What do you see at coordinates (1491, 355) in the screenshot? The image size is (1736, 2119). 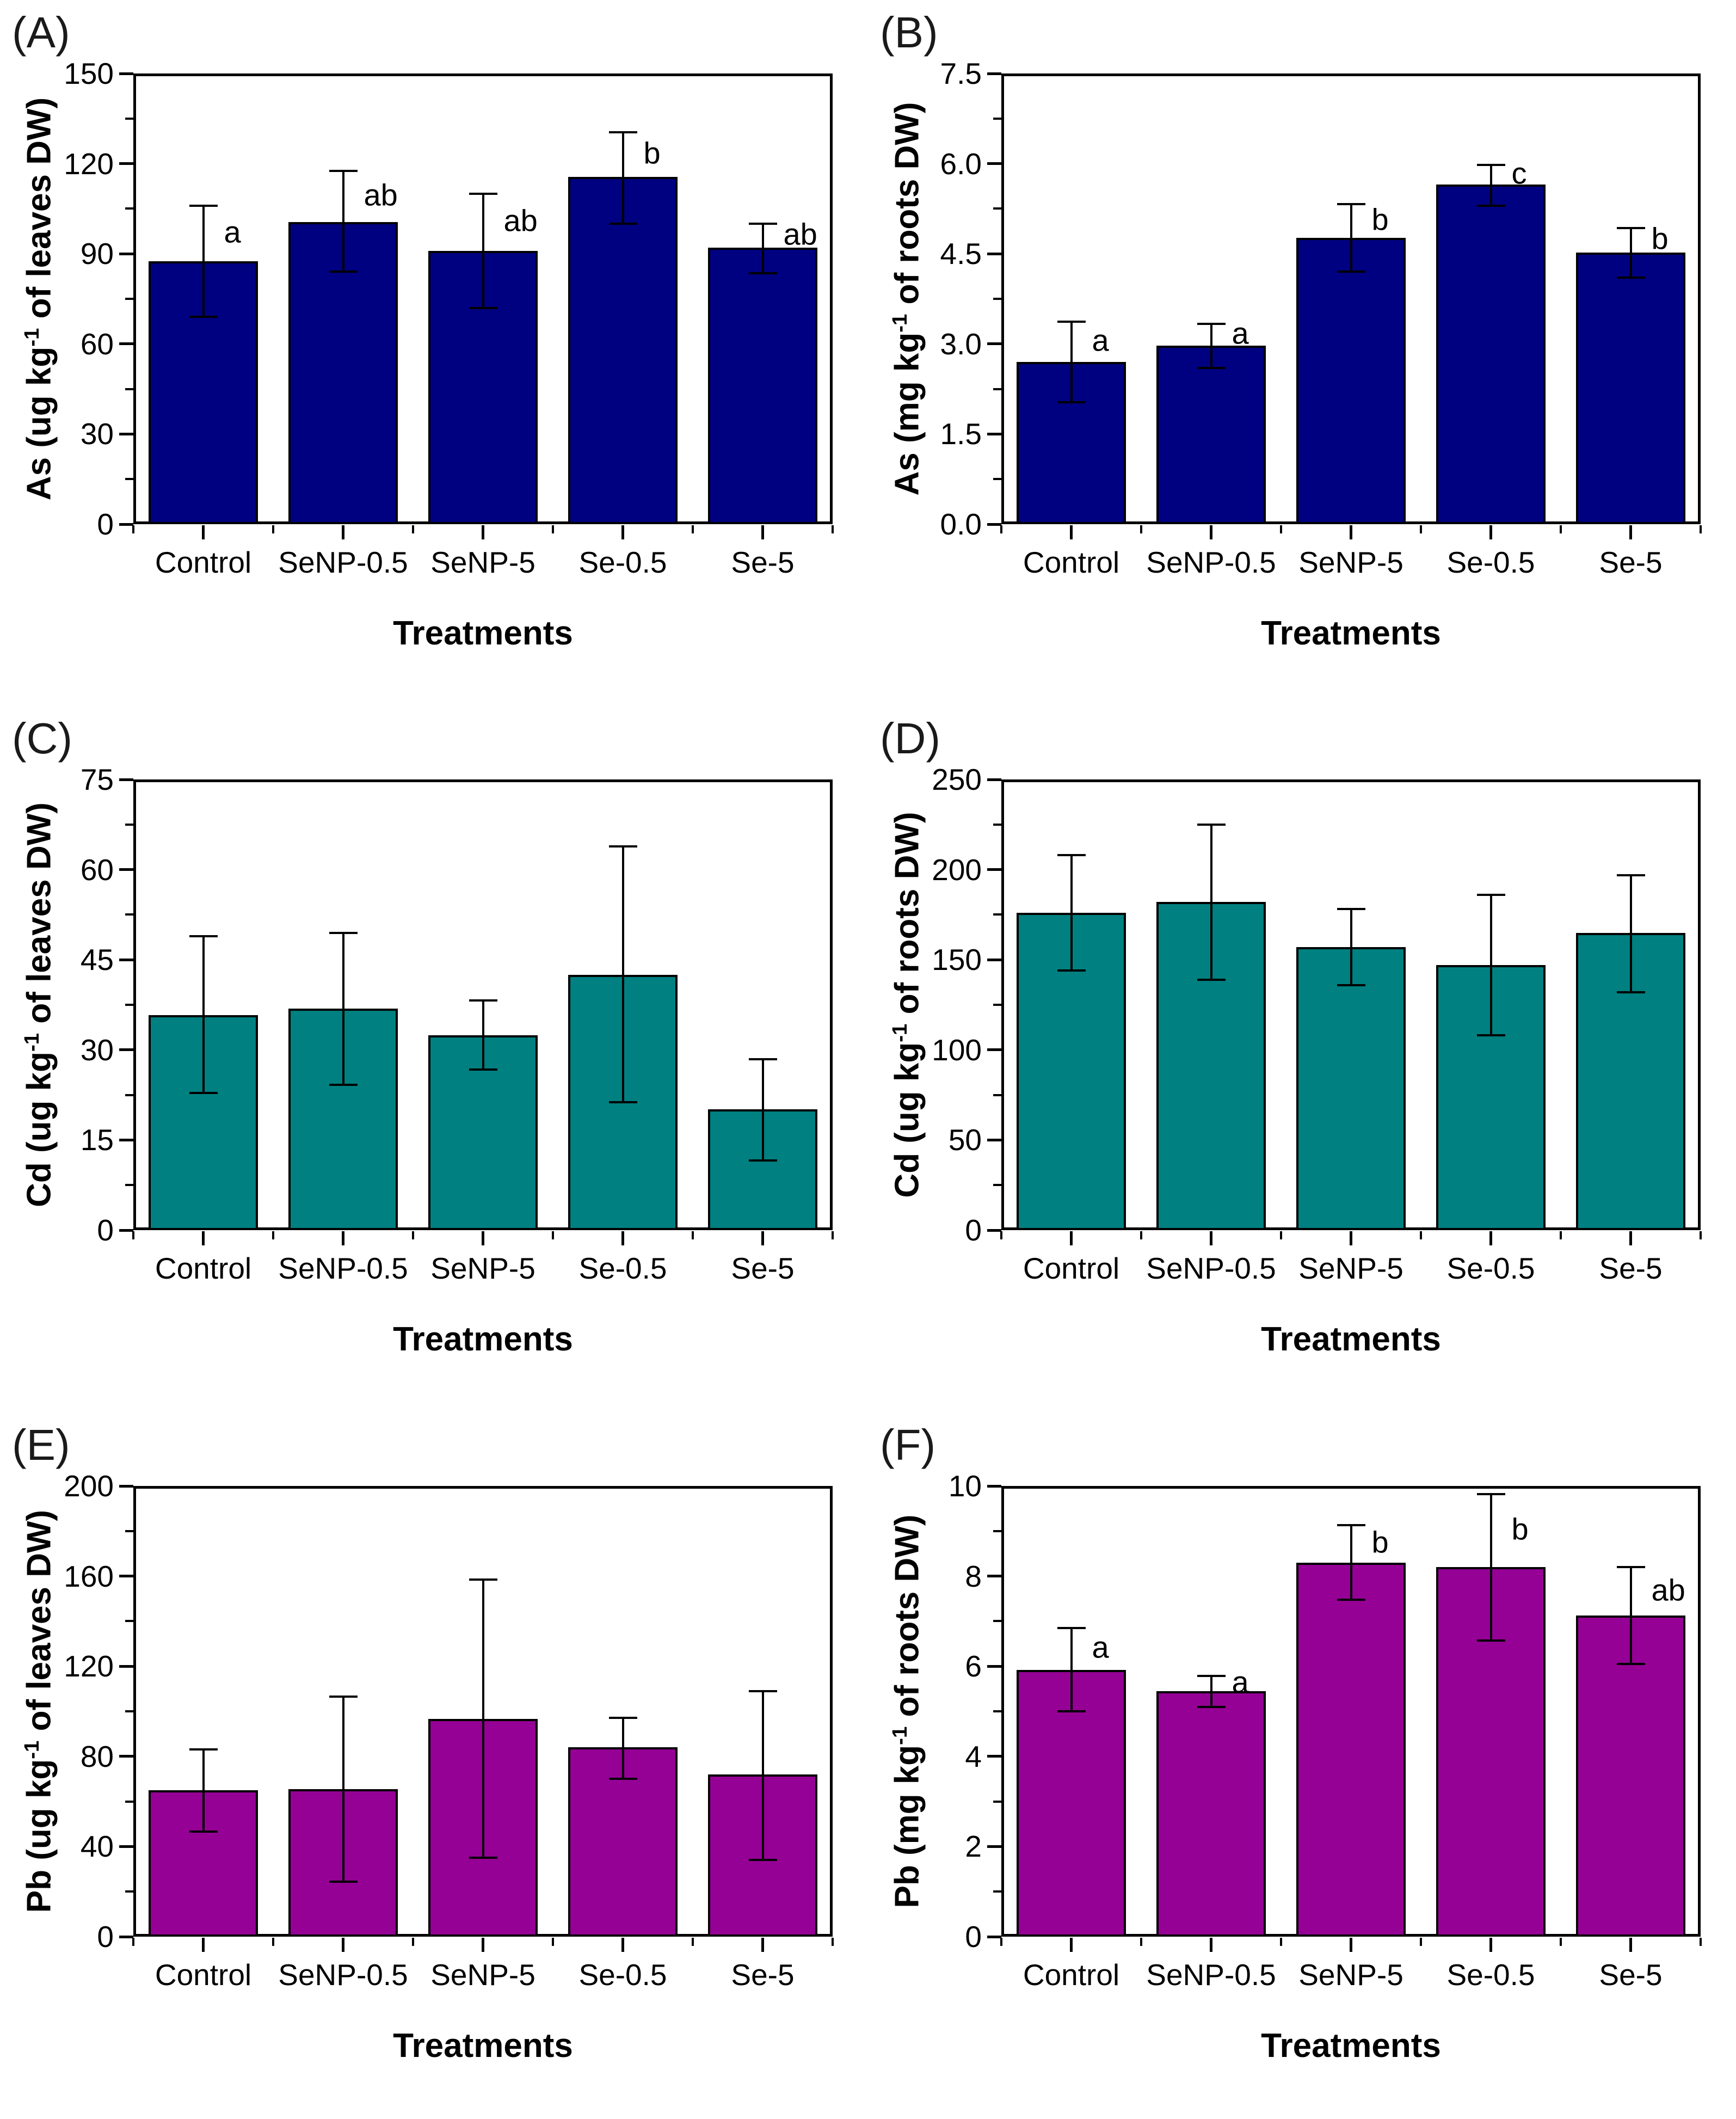 I see `bar-Se-0.5` at bounding box center [1491, 355].